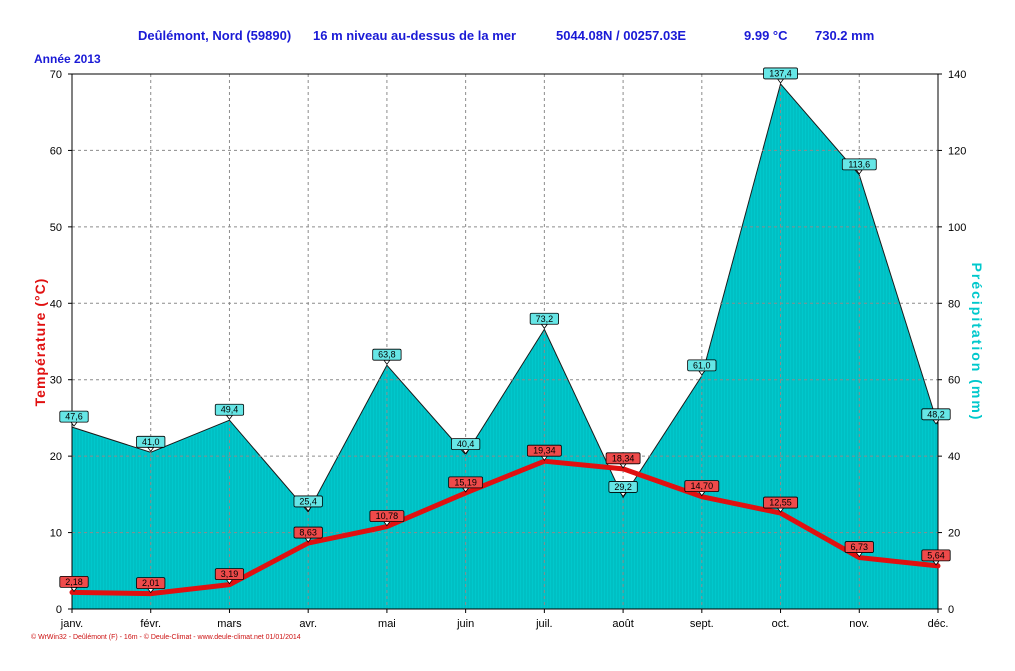 The height and width of the screenshot is (671, 1015). I want to click on data-label-text: 14,70, so click(702, 486).